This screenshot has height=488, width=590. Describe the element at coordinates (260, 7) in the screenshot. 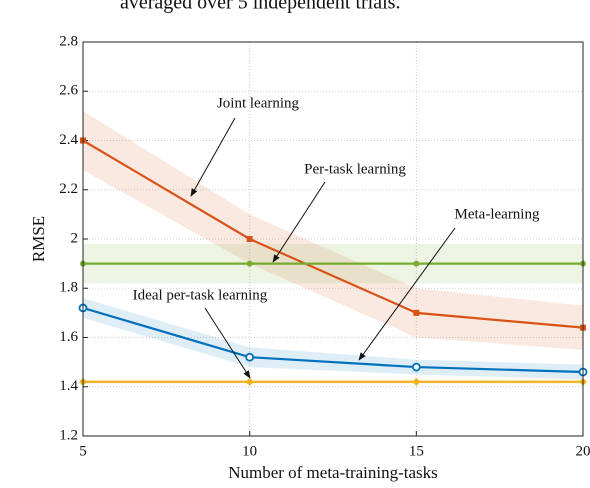

I see `caption: averaged over 5 independent trials.` at that location.